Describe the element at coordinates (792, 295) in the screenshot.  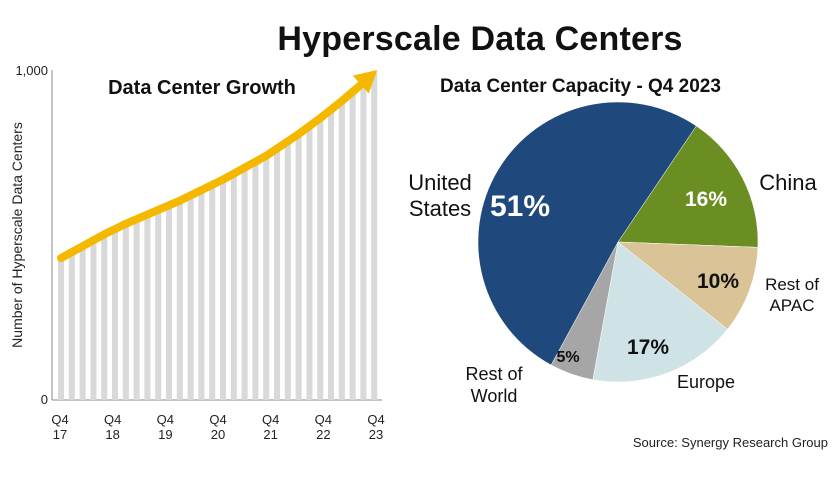
I see `pie-category-label: Rest of APAC` at that location.